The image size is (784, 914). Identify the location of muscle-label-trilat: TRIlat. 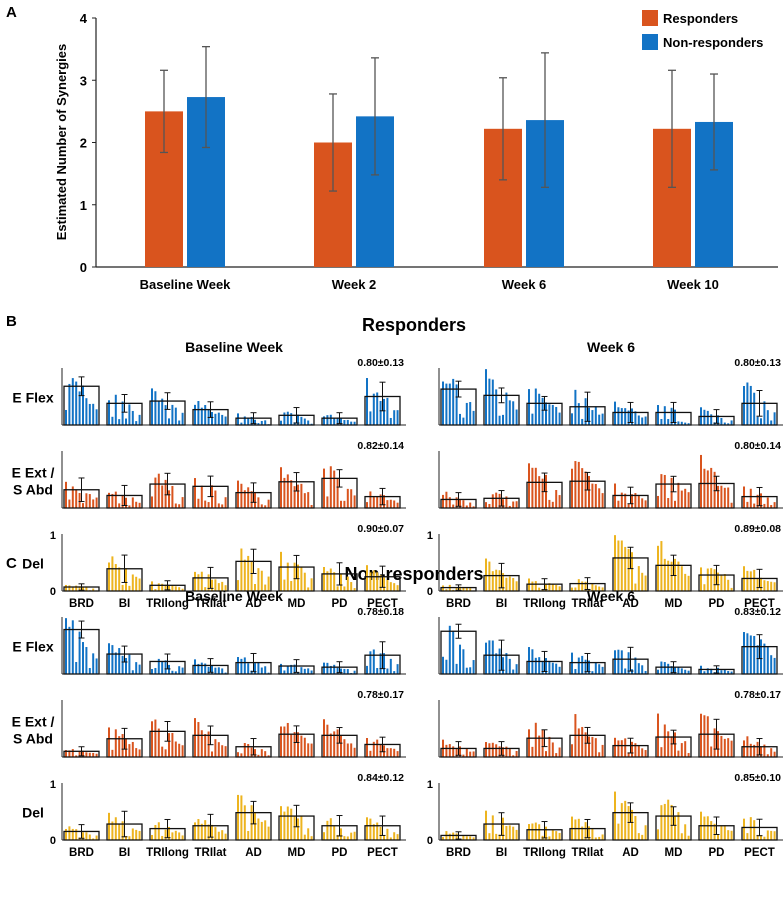
(588, 853).